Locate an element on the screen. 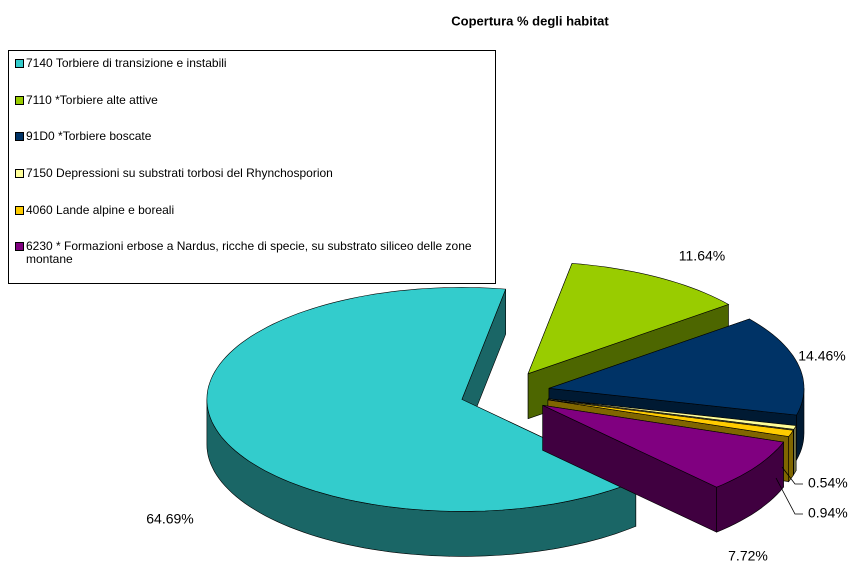 The height and width of the screenshot is (574, 864). data-label: 0.94% is located at coordinates (828, 513).